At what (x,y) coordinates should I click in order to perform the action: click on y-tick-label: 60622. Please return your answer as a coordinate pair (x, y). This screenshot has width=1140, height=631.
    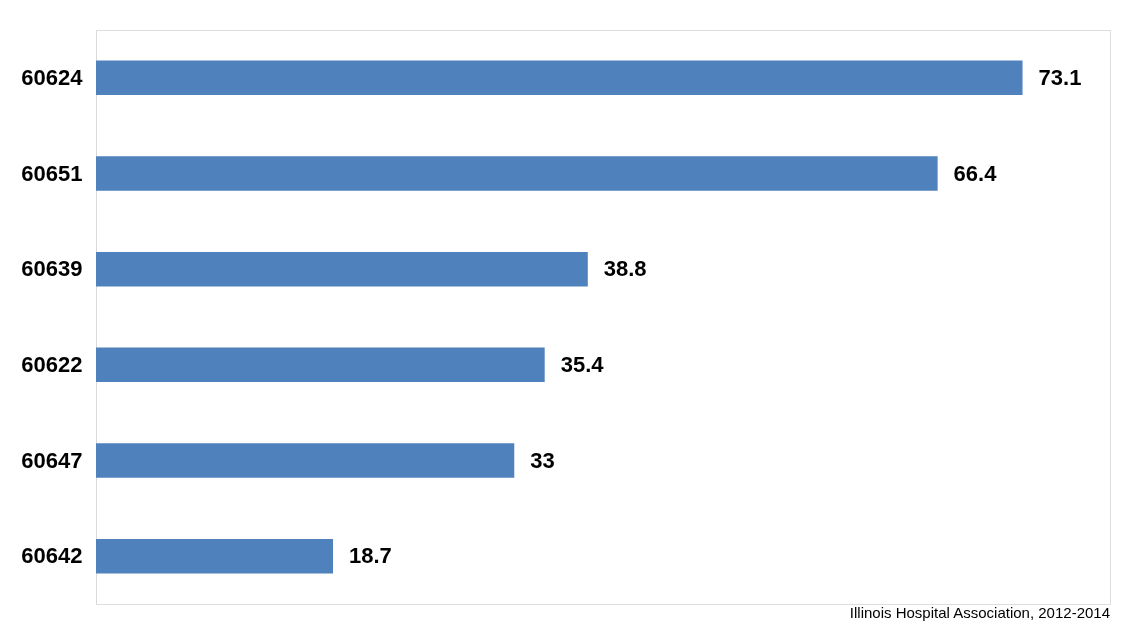
    Looking at the image, I should click on (52, 364).